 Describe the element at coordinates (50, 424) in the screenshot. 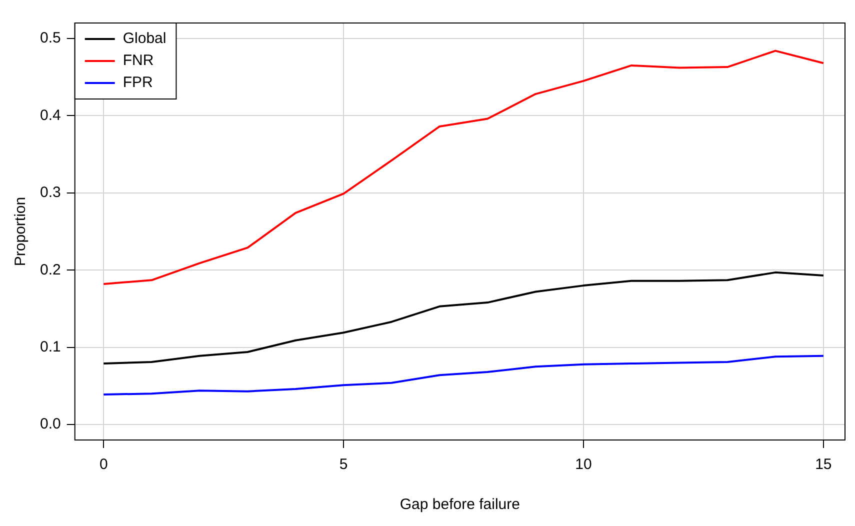

I see `y-tick-label: 0.0` at that location.